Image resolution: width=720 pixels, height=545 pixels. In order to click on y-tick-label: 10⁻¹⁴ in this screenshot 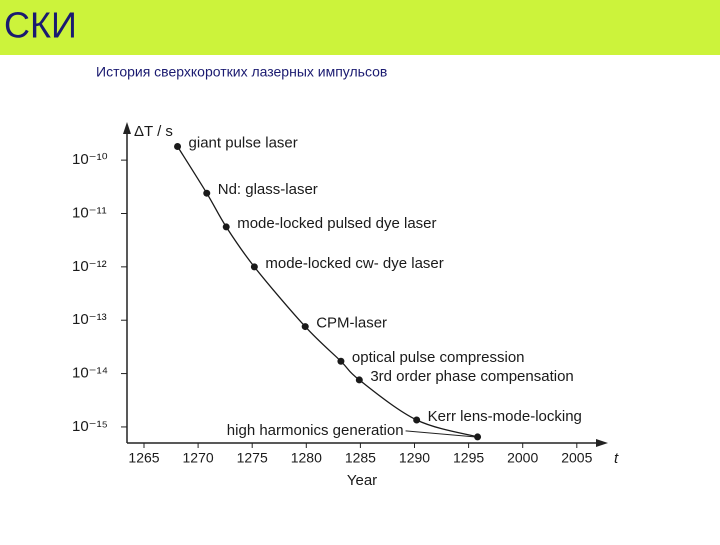, I will do `click(90, 373)`.